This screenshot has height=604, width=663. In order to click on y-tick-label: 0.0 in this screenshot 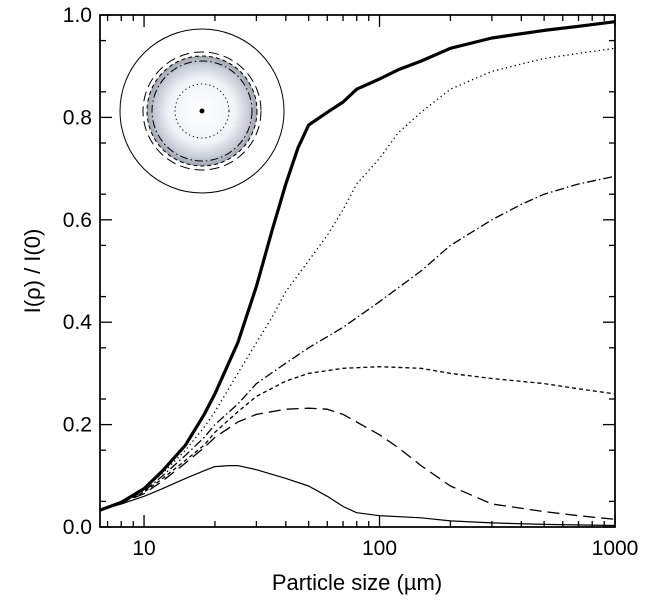, I will do `click(77, 527)`.